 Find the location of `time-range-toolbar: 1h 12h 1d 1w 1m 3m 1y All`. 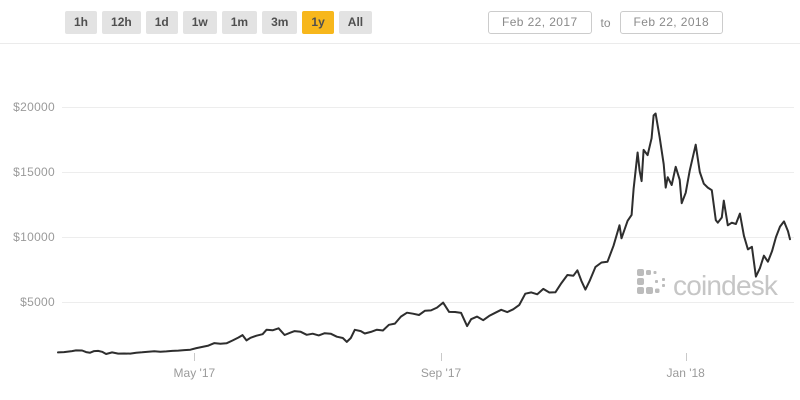

time-range-toolbar: 1h 12h 1d 1w 1m 3m 1y All is located at coordinates (219, 22).